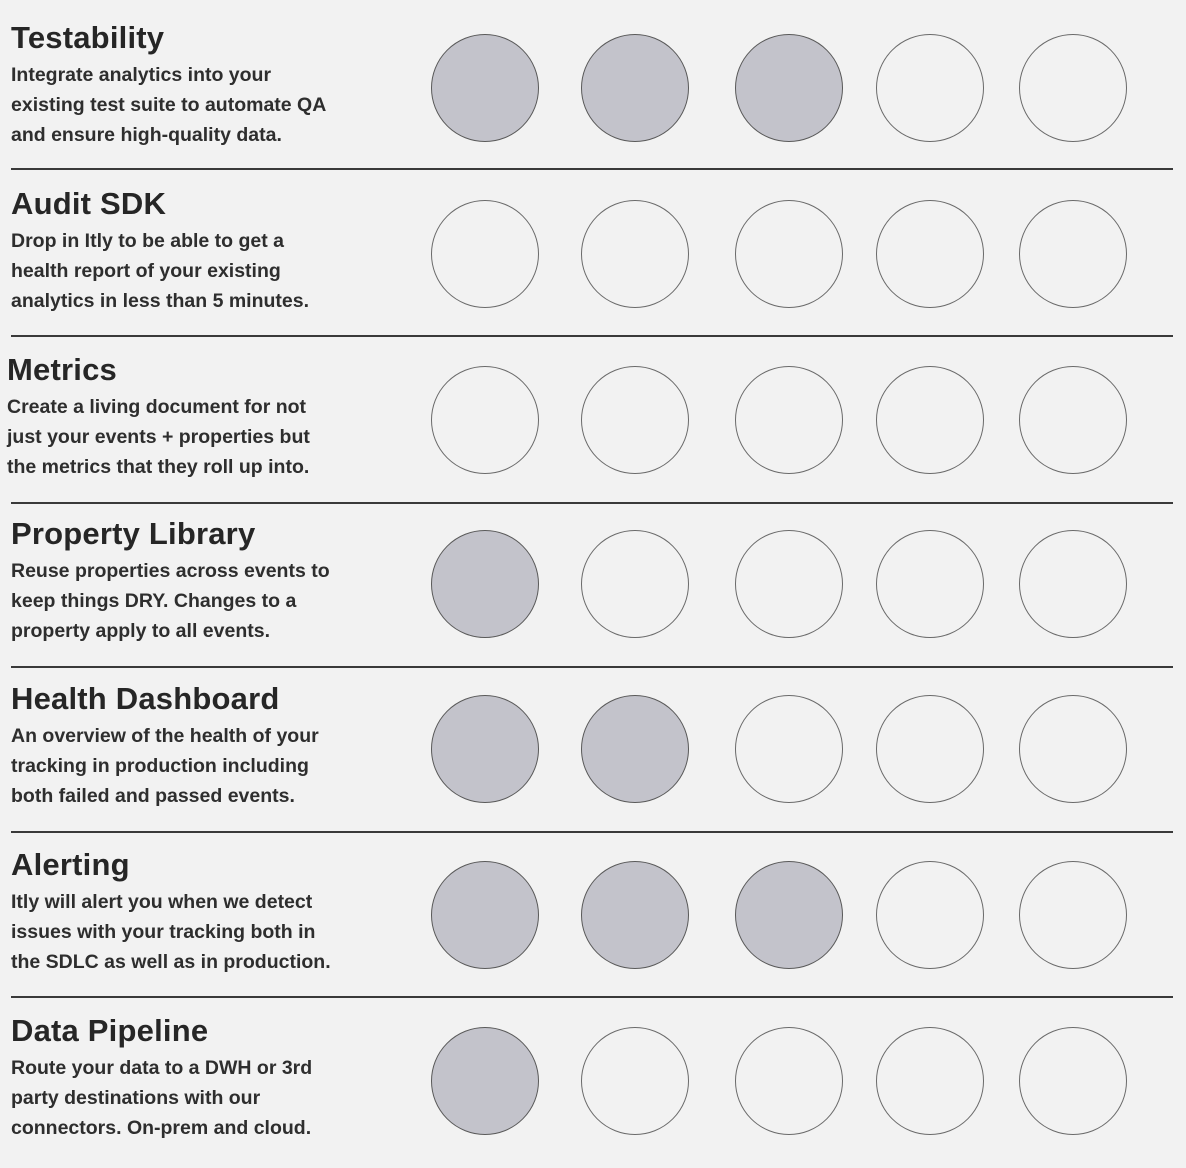 The image size is (1186, 1168). Describe the element at coordinates (62, 369) in the screenshot. I see `feature-title: Metrics` at that location.